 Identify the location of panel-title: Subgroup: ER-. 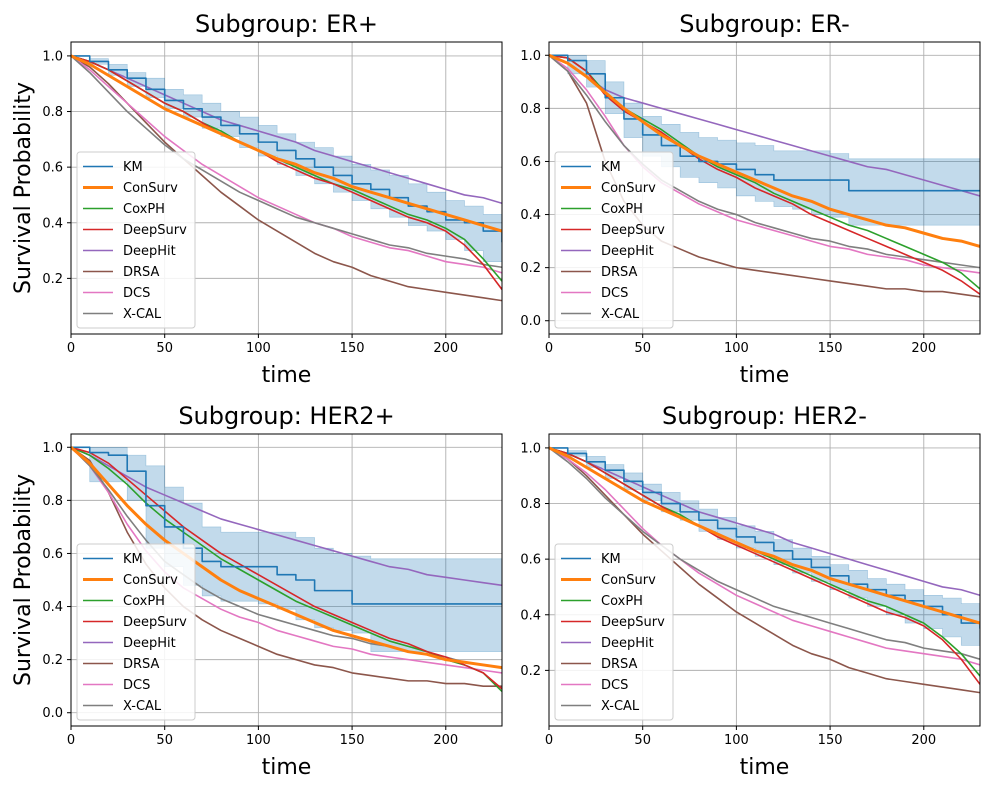
(764, 24).